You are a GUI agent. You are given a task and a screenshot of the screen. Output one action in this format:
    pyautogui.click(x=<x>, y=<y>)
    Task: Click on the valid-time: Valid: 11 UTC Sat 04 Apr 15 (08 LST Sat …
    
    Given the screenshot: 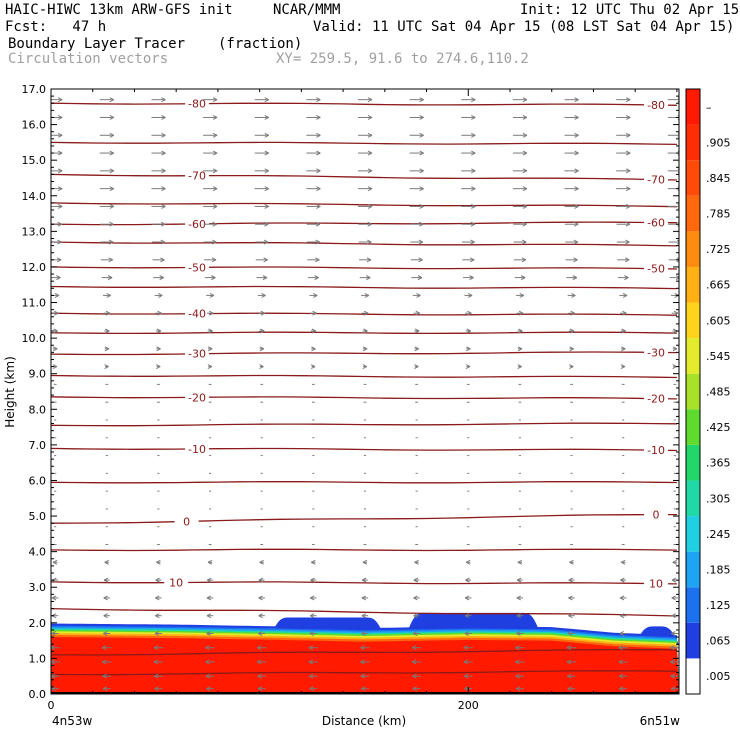 What is the action you would take?
    pyautogui.click(x=524, y=27)
    